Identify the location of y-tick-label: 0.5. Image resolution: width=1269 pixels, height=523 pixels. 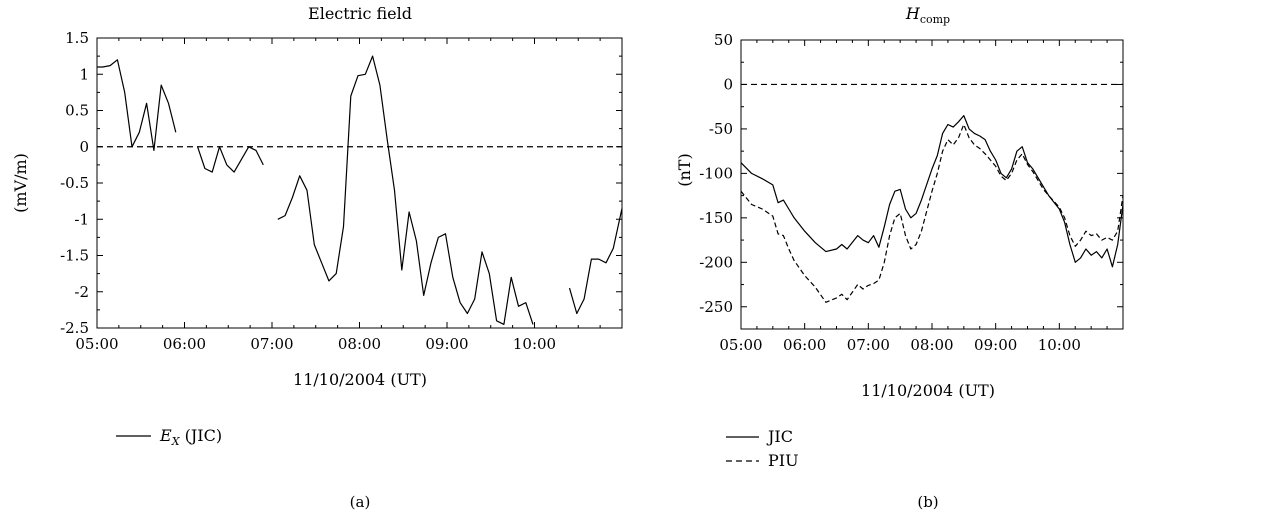
(77, 111).